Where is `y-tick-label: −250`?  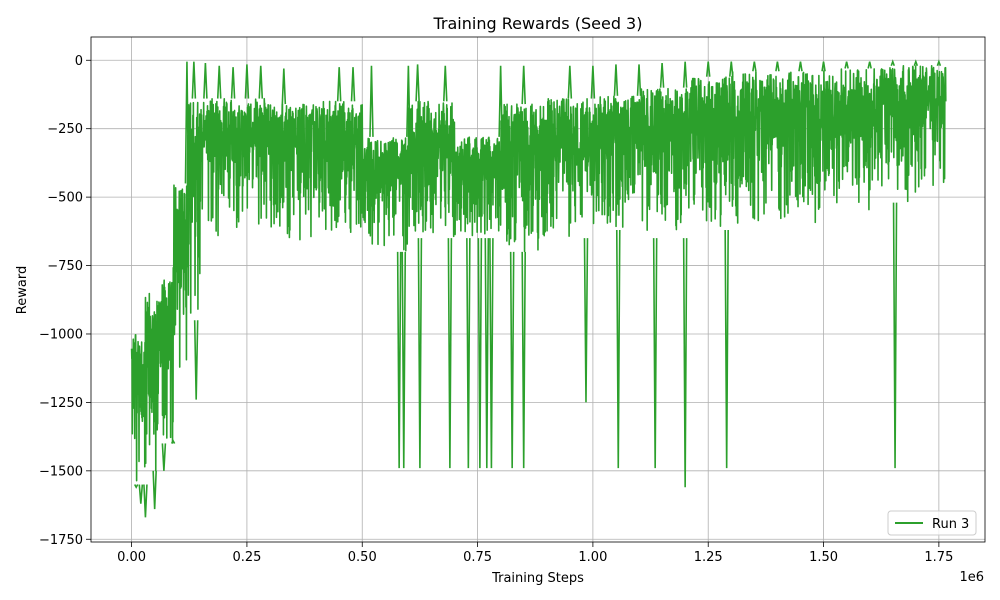 y-tick-label: −250 is located at coordinates (65, 129).